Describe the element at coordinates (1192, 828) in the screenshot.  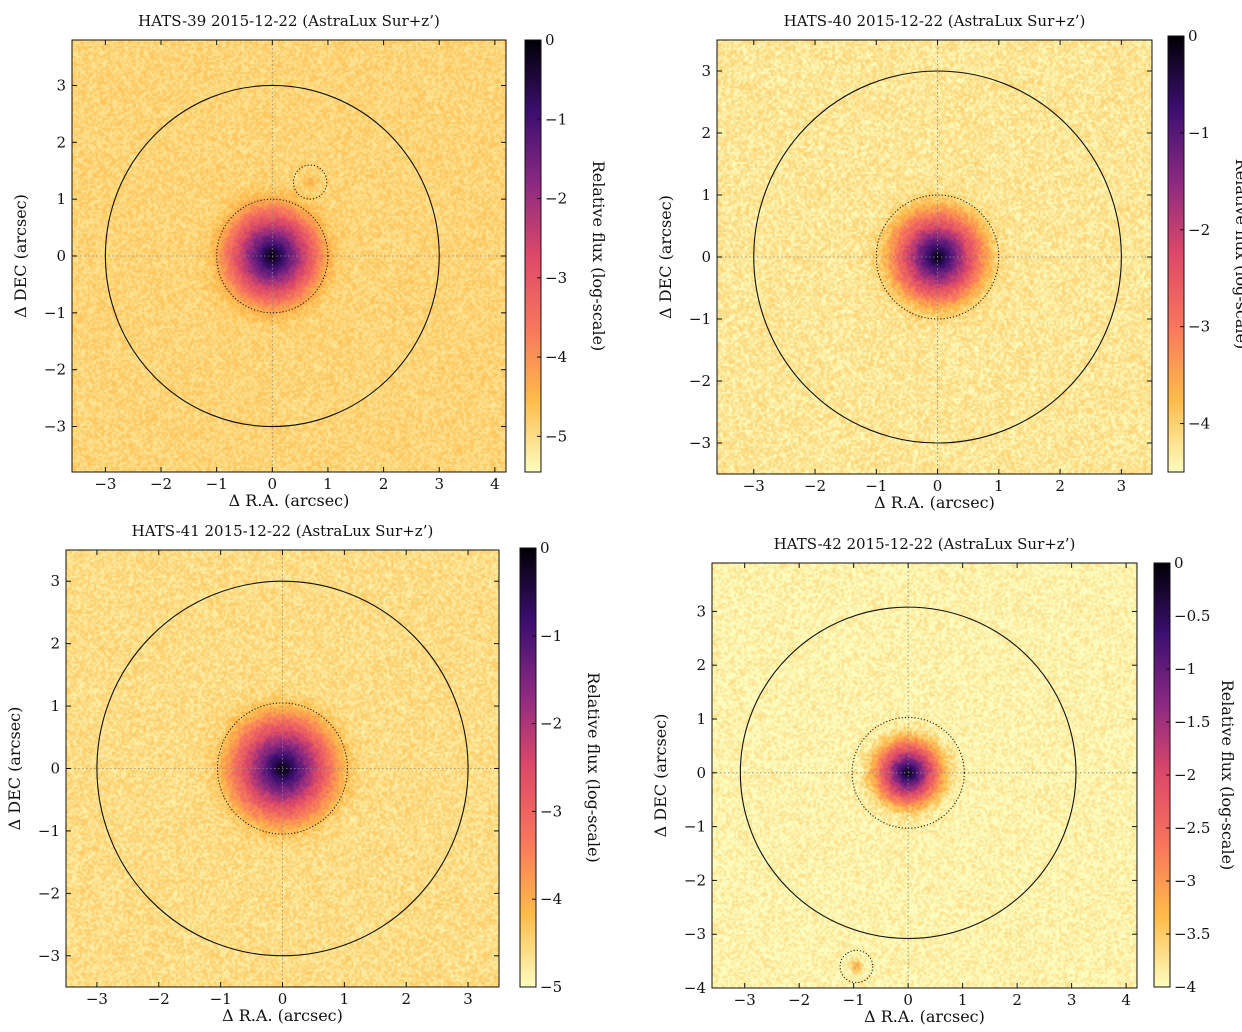
I see `colorbar-tick-label: −2.5` at that location.